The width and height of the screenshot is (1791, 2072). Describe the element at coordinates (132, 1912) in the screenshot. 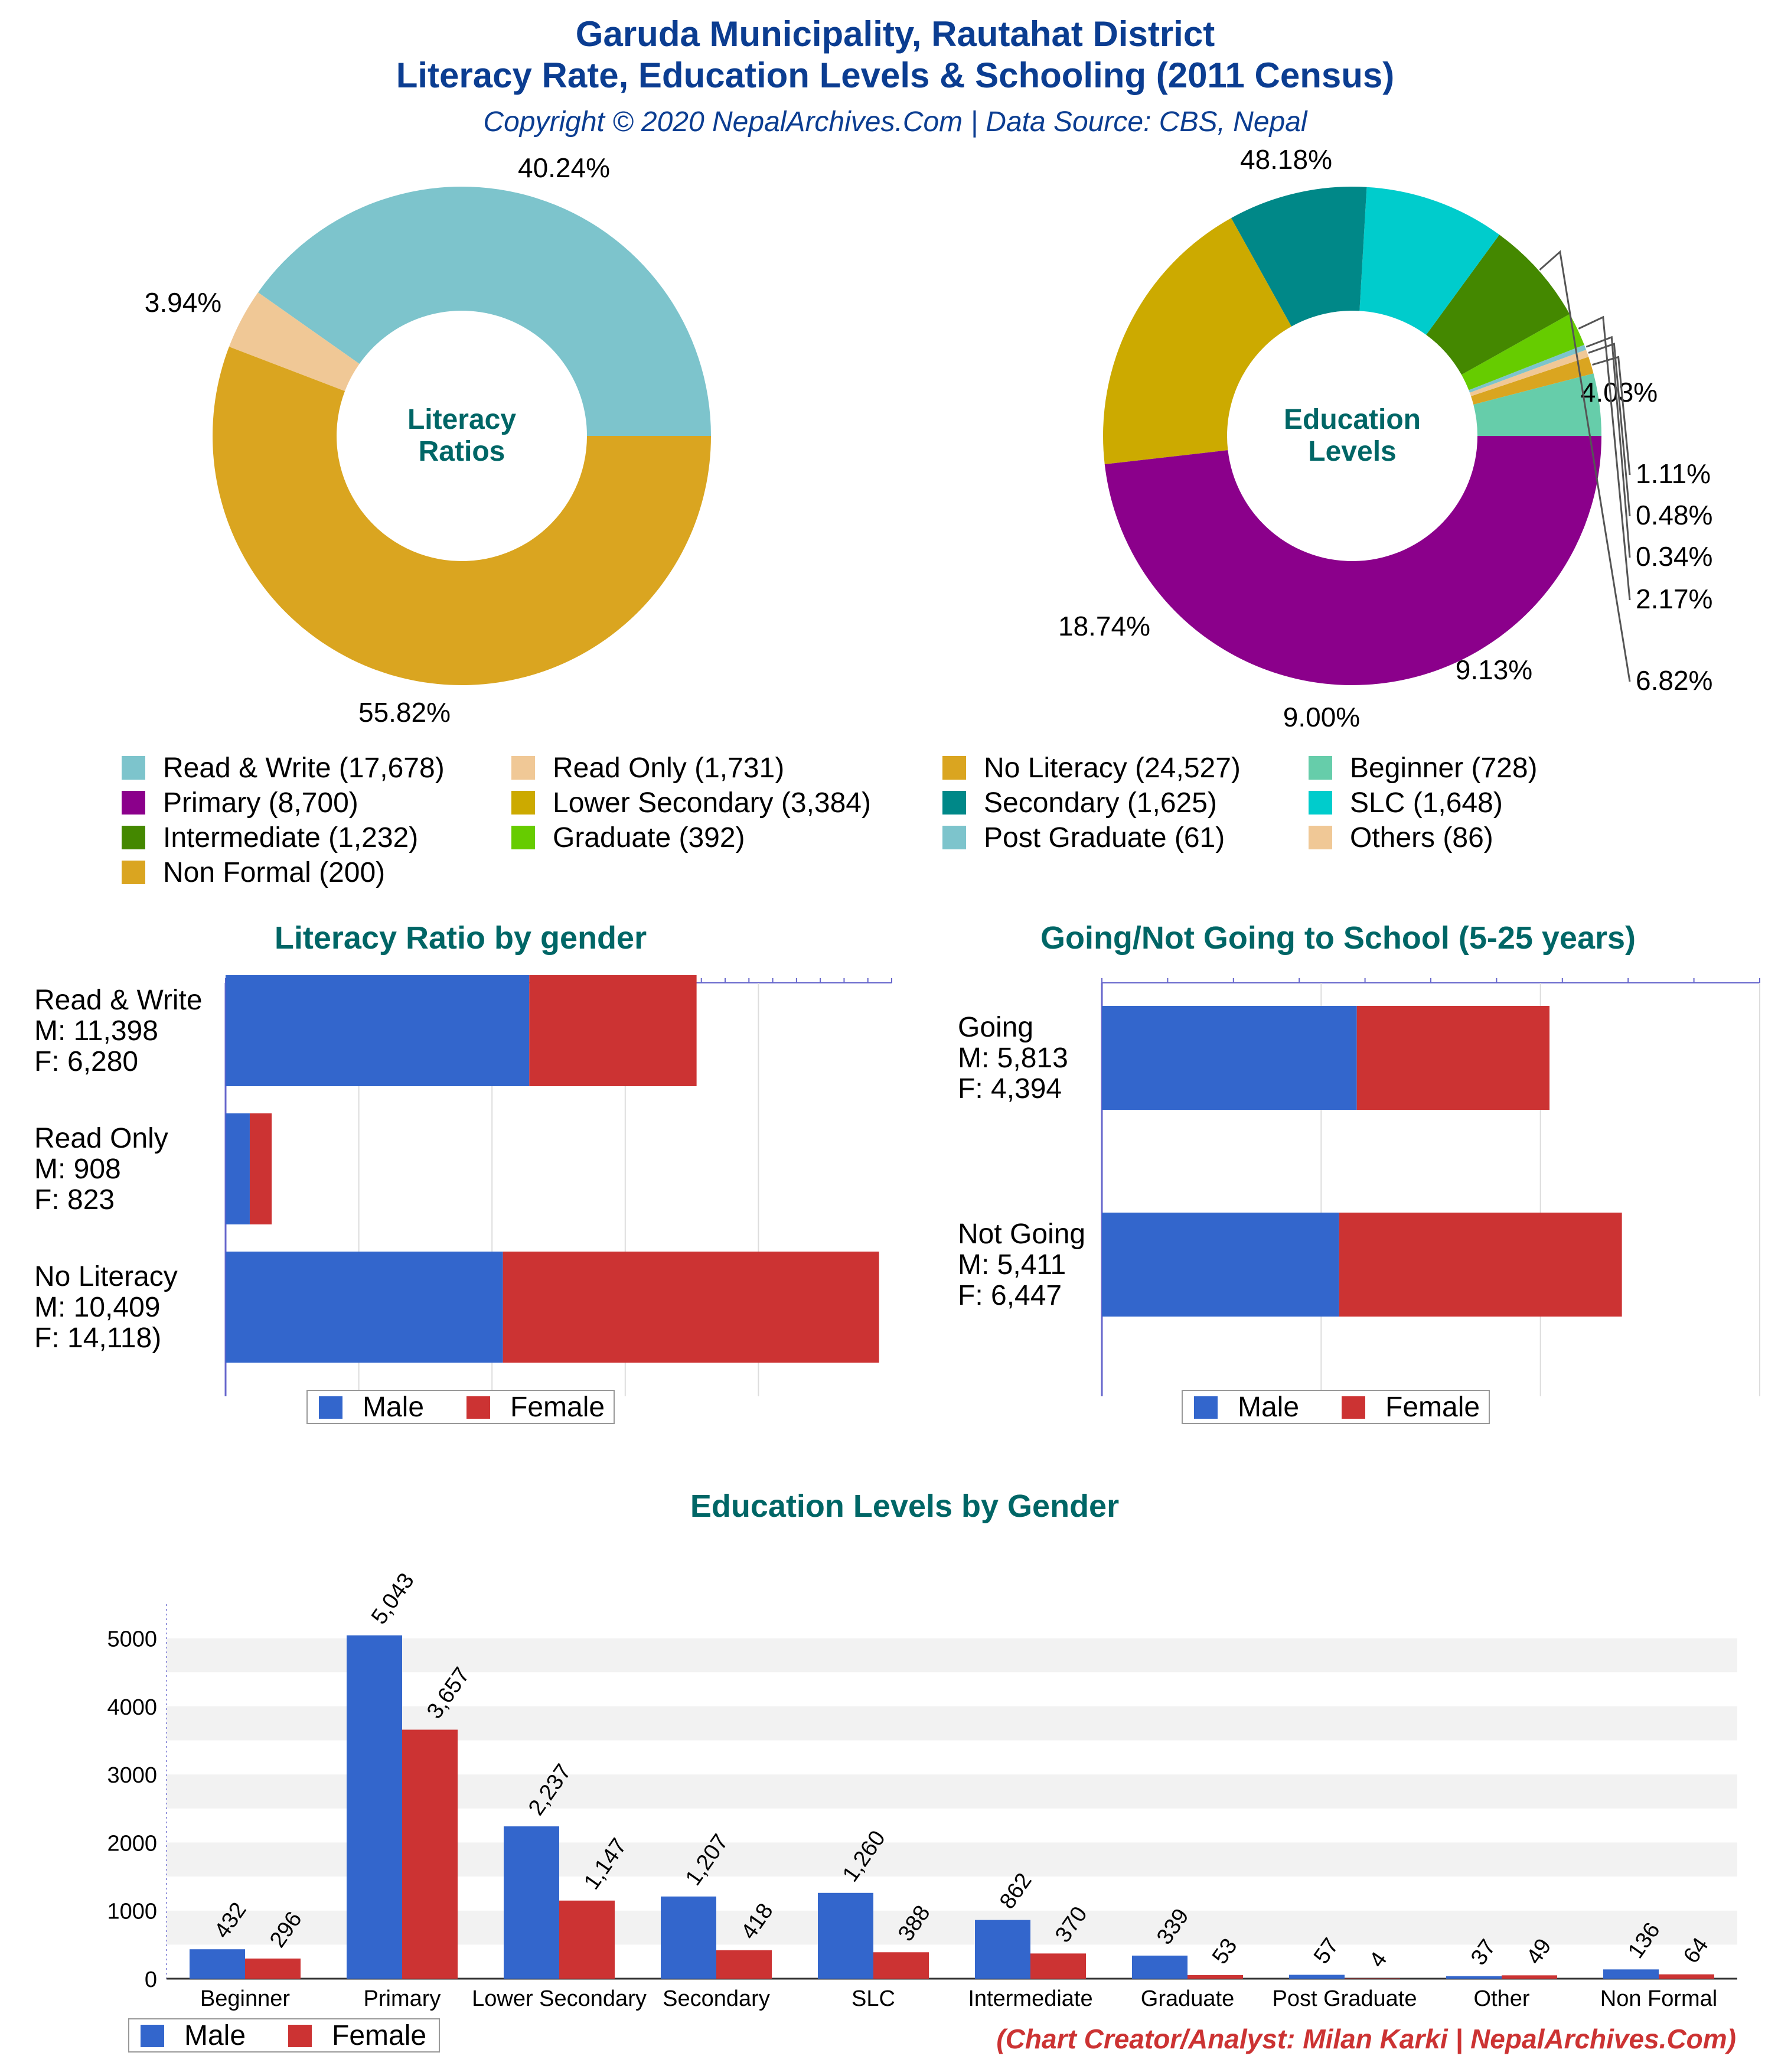

I see `y-tick-label: 1000` at that location.